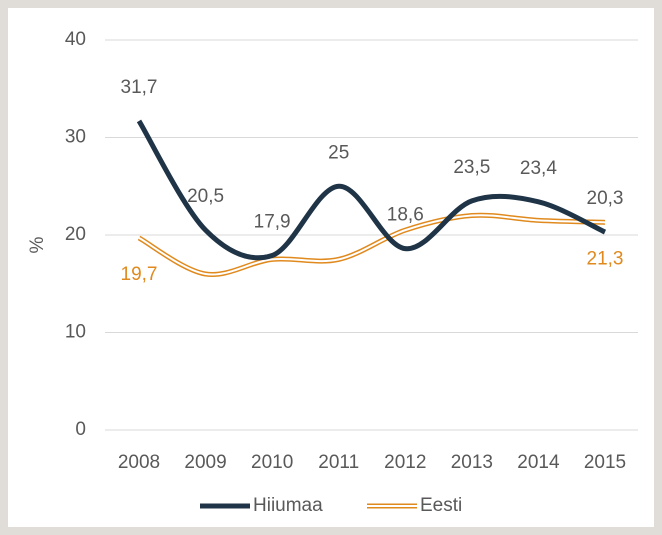 The height and width of the screenshot is (535, 662). Describe the element at coordinates (205, 196) in the screenshot. I see `data-label: 20,5` at that location.